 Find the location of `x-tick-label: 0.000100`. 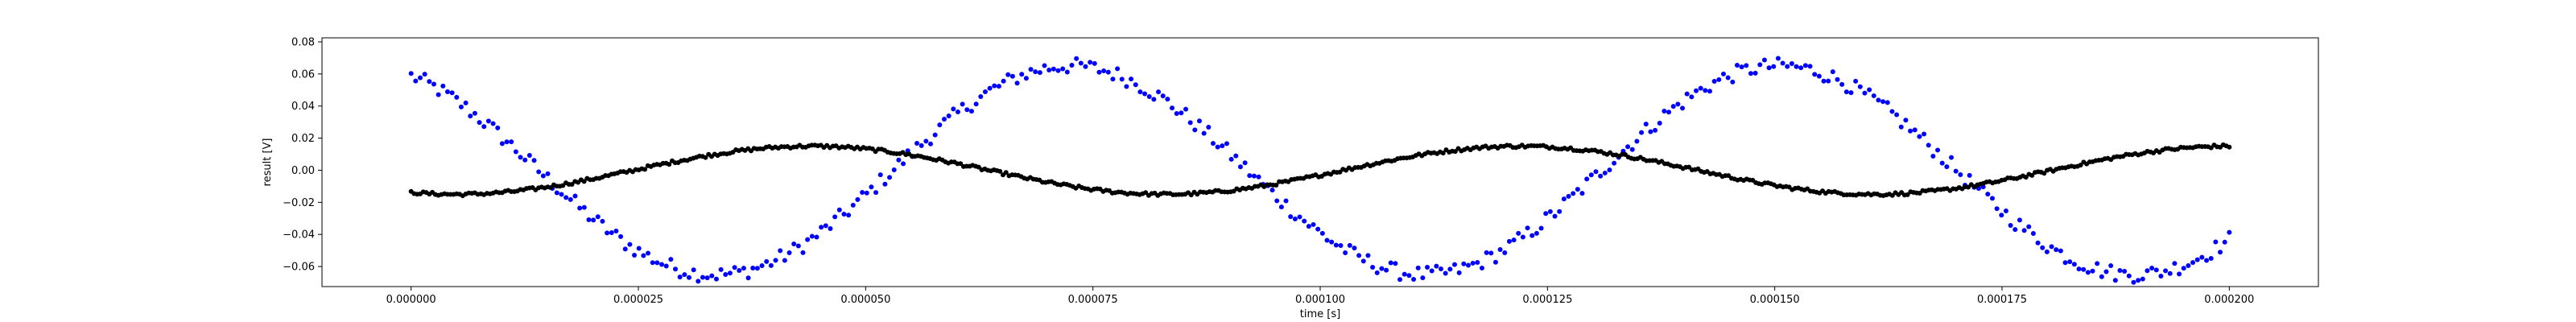

x-tick-label: 0.000100 is located at coordinates (1320, 300).